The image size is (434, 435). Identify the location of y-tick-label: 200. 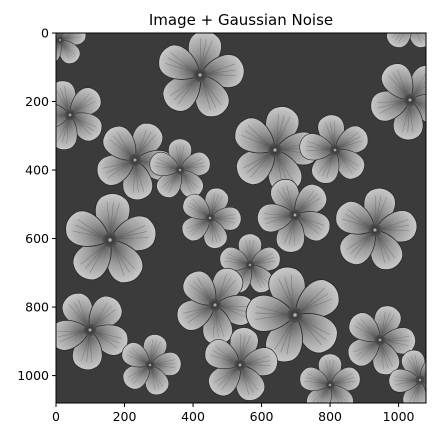
(37, 101).